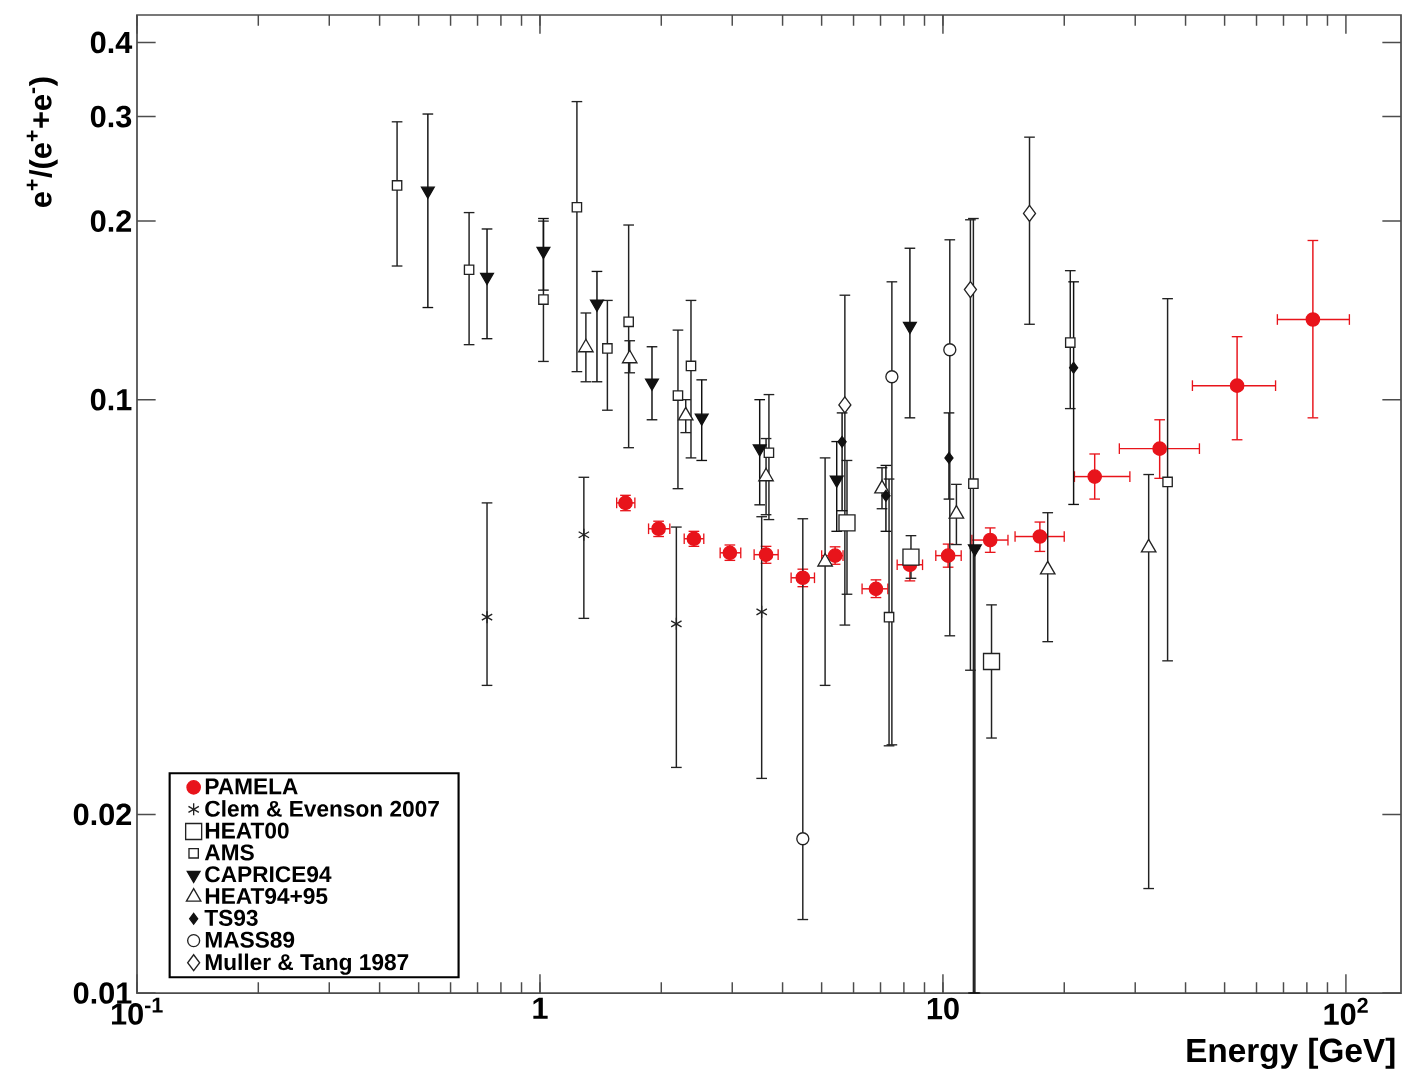 This screenshot has height=1089, width=1428. Describe the element at coordinates (111, 399) in the screenshot. I see `y-tick-label: 0.1` at that location.